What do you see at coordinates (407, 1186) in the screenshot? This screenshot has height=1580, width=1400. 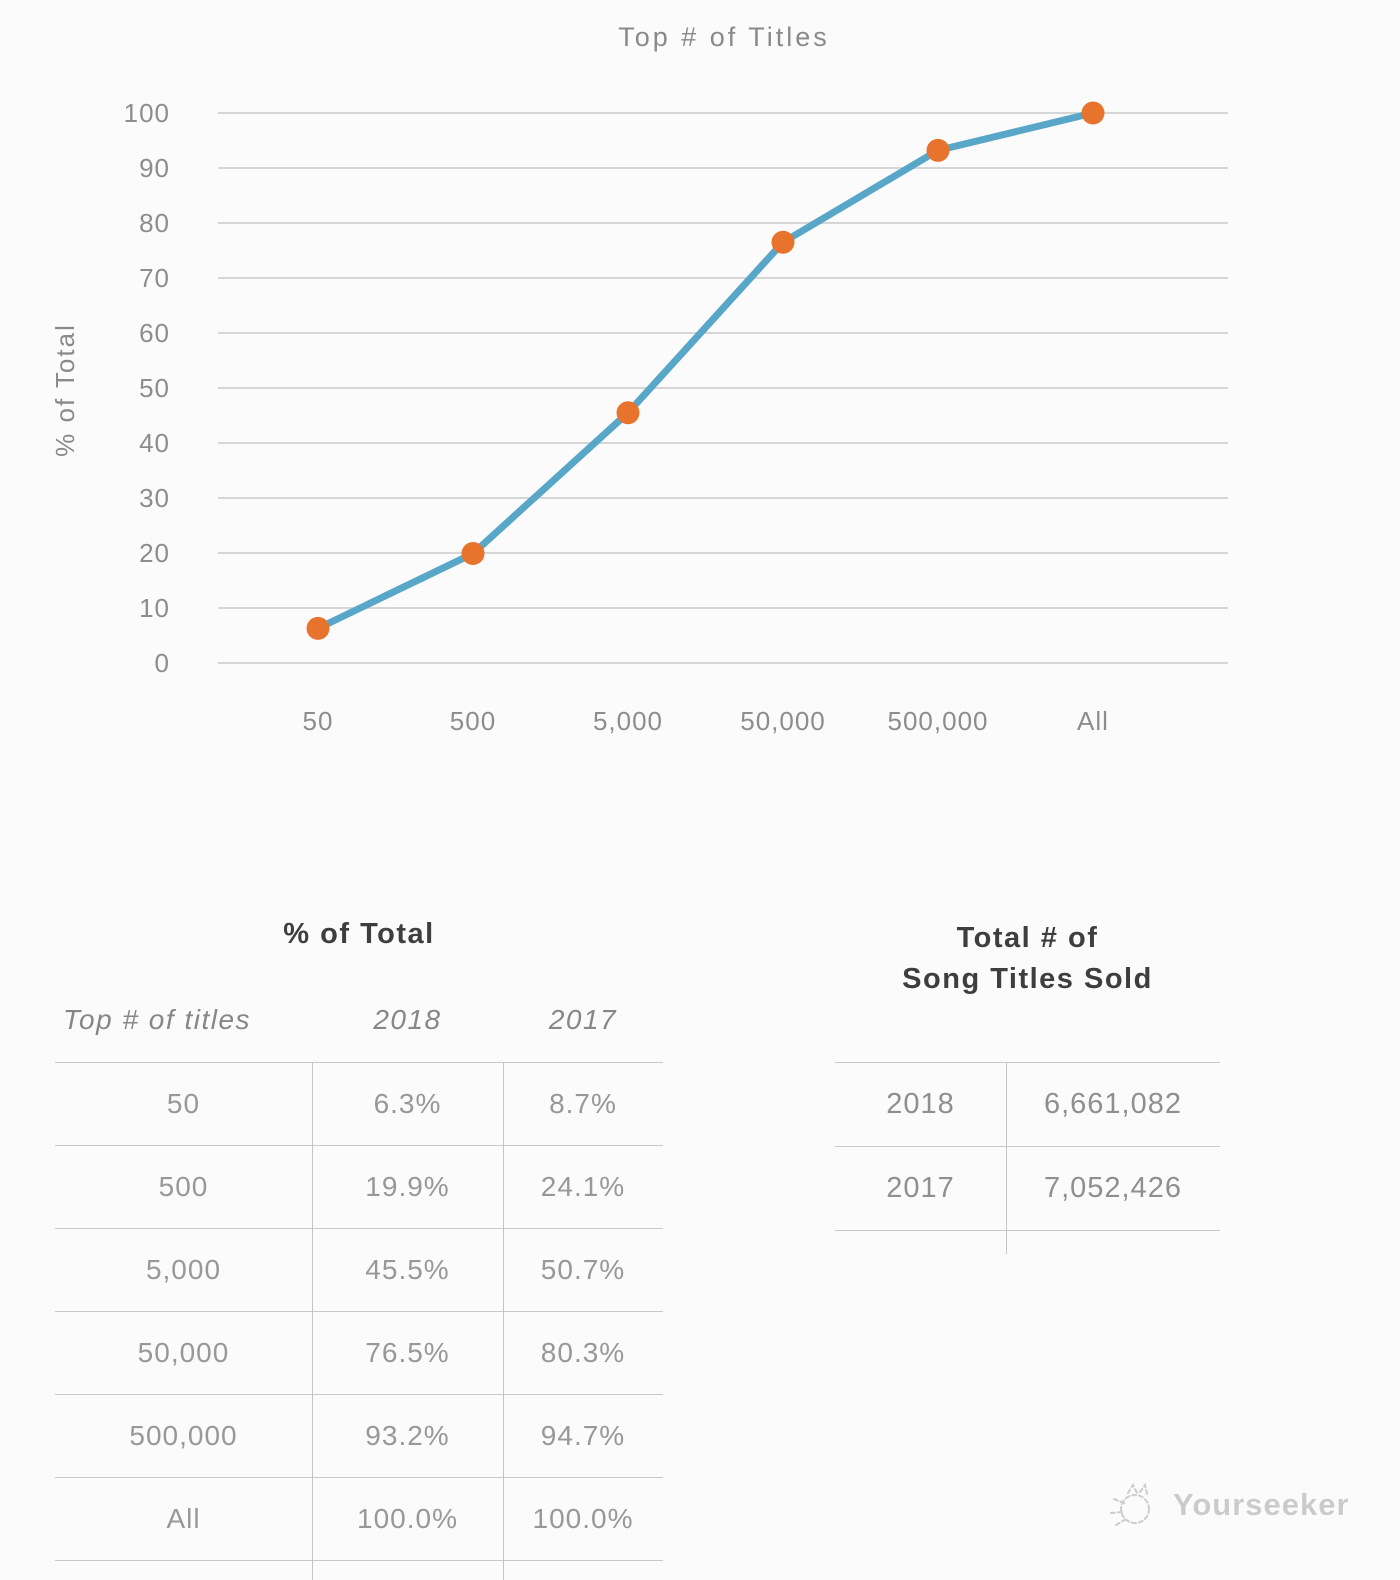 I see `cell-2018: 19.9%` at bounding box center [407, 1186].